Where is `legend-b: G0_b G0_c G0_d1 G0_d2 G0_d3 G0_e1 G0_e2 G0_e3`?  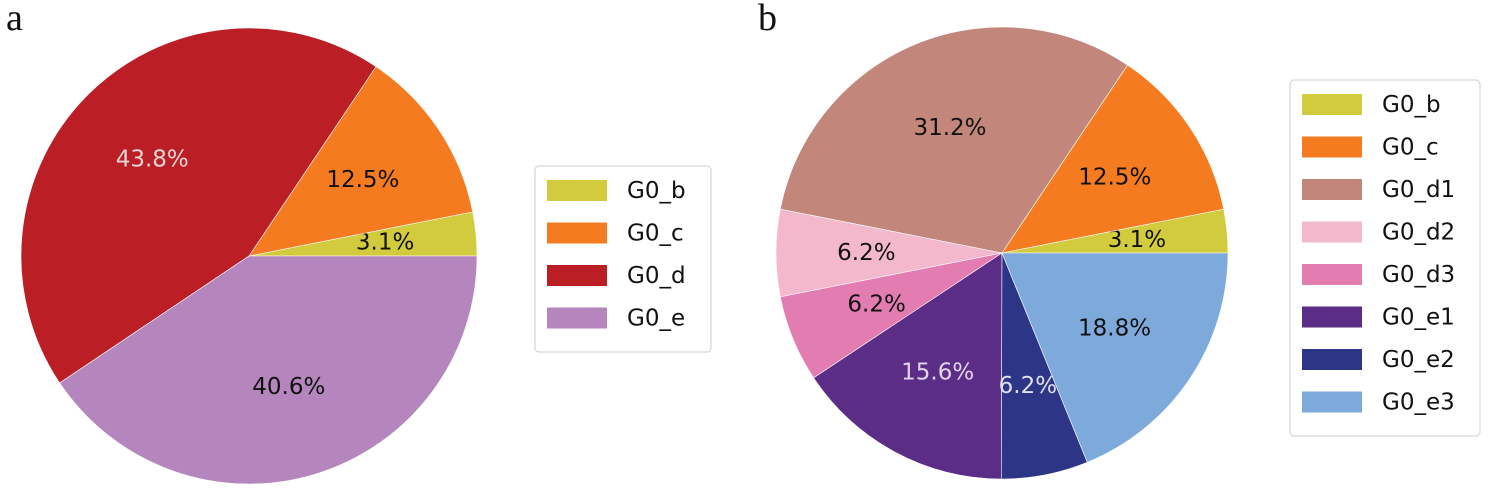 legend-b: G0_b G0_c G0_d1 G0_d2 G0_d3 G0_e1 G0_e2 G0_e3 is located at coordinates (1385, 258).